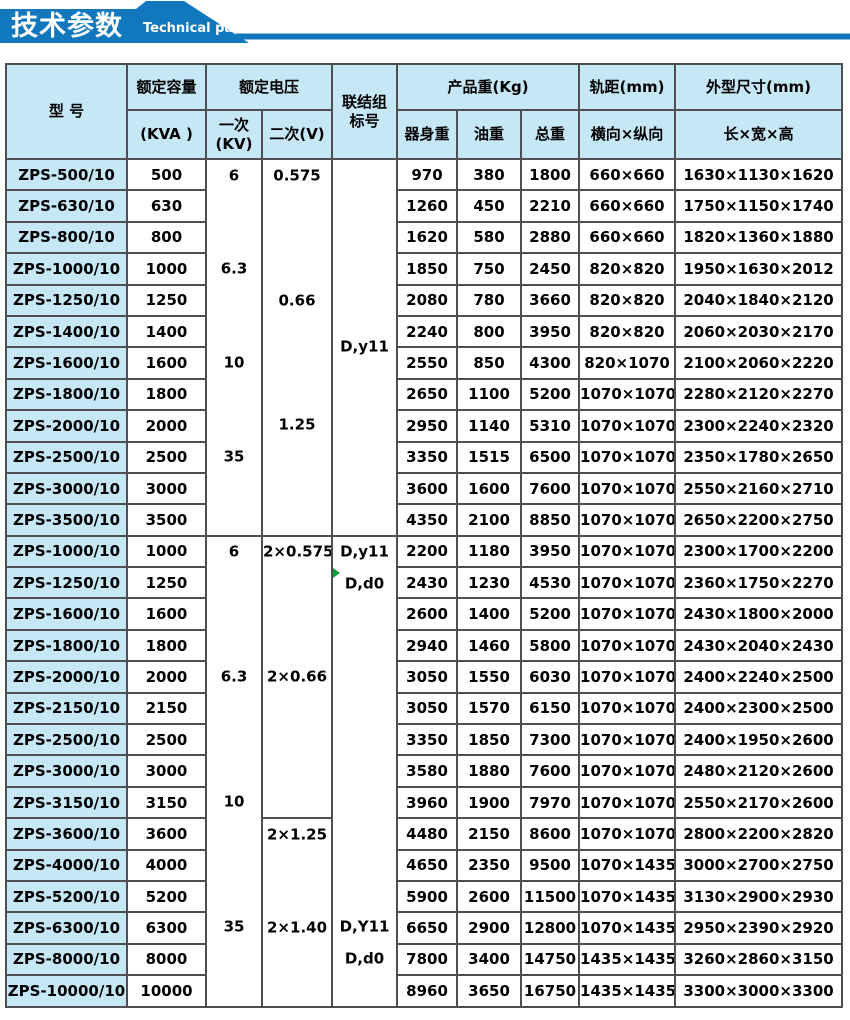 The width and height of the screenshot is (850, 1020). Describe the element at coordinates (66, 896) in the screenshot. I see `cell-model: ZPS-5200/10` at that location.